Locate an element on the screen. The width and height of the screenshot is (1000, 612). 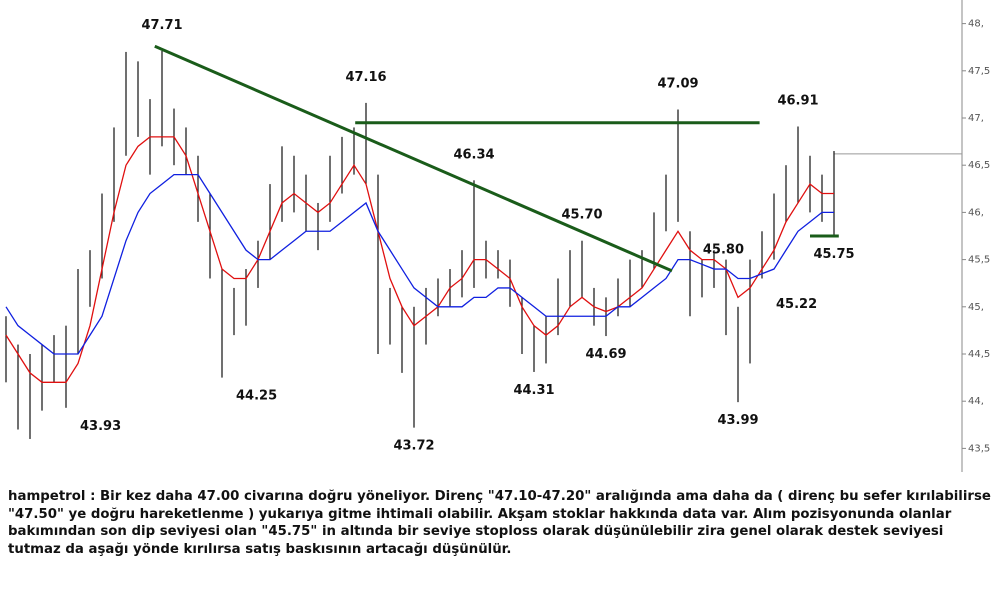
y-tick-label: 44,5 is located at coordinates (979, 354).